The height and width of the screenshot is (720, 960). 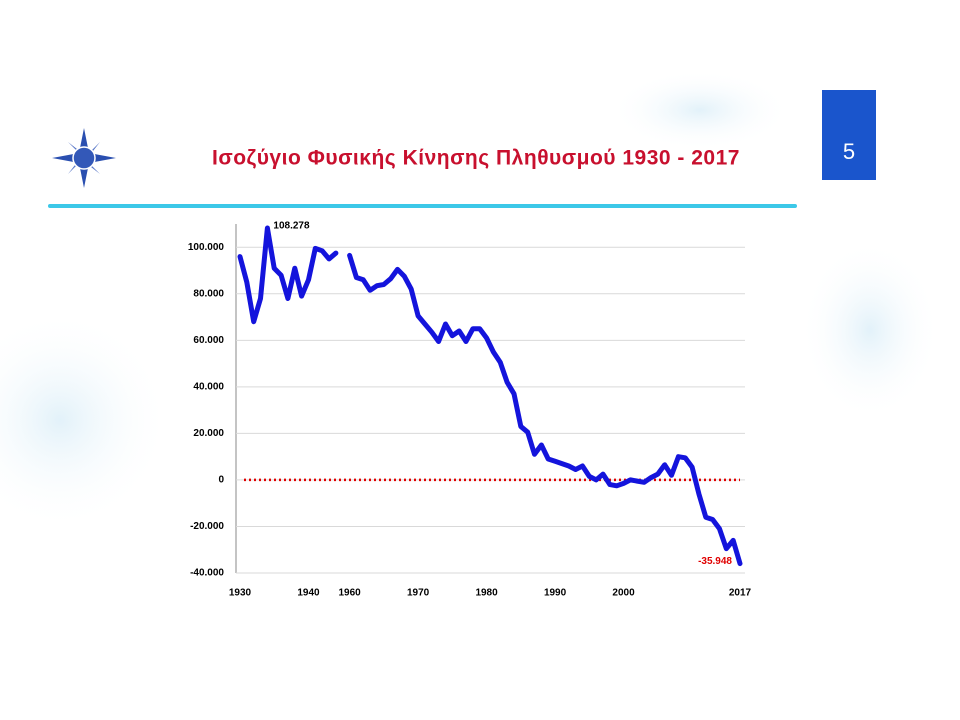 What do you see at coordinates (308, 593) in the screenshot?
I see `x-tick-label: 1940` at bounding box center [308, 593].